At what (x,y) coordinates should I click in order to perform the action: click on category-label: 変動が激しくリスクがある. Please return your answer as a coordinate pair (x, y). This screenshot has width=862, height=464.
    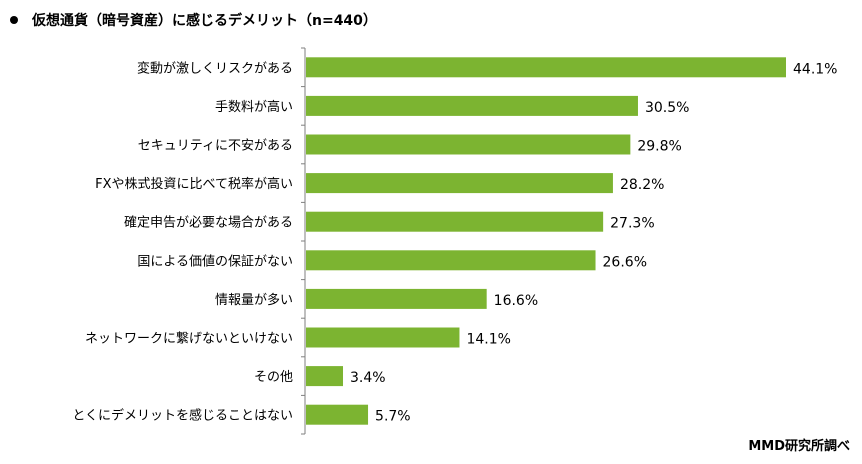
    Looking at the image, I should click on (215, 68).